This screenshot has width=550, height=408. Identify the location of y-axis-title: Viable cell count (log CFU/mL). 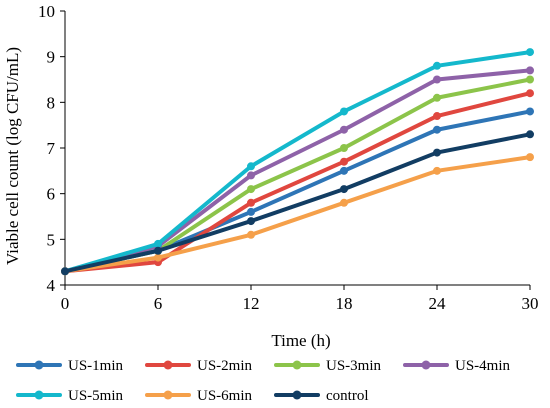
(12, 156).